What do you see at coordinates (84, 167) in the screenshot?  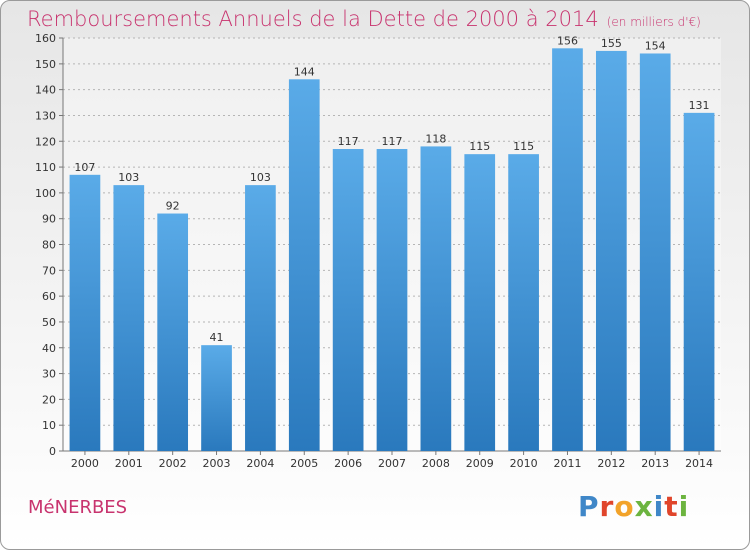 I see `data-label: 107` at bounding box center [84, 167].